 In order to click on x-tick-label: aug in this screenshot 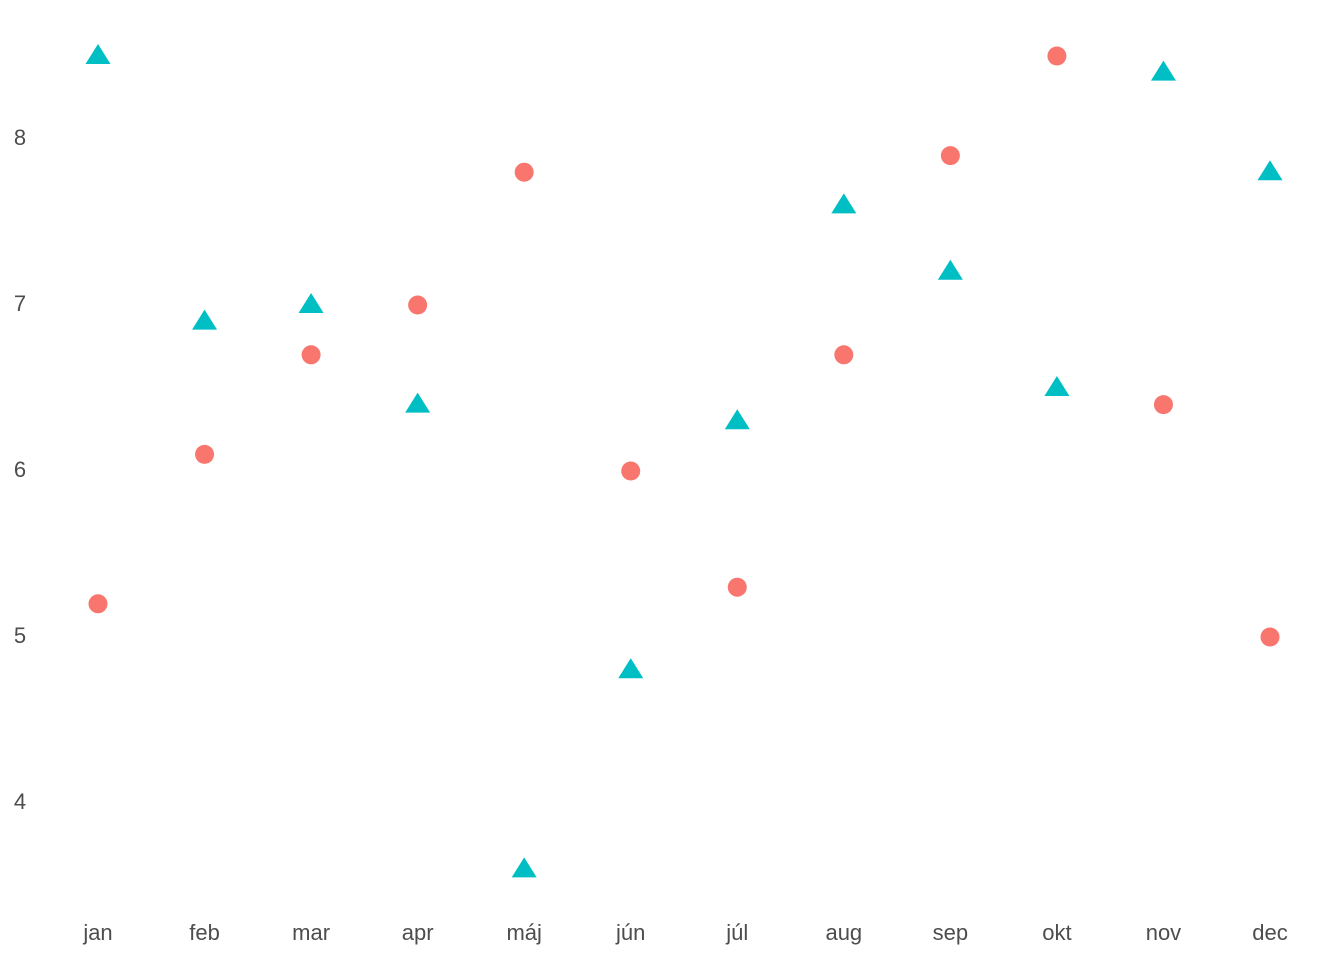, I will do `click(843, 932)`.